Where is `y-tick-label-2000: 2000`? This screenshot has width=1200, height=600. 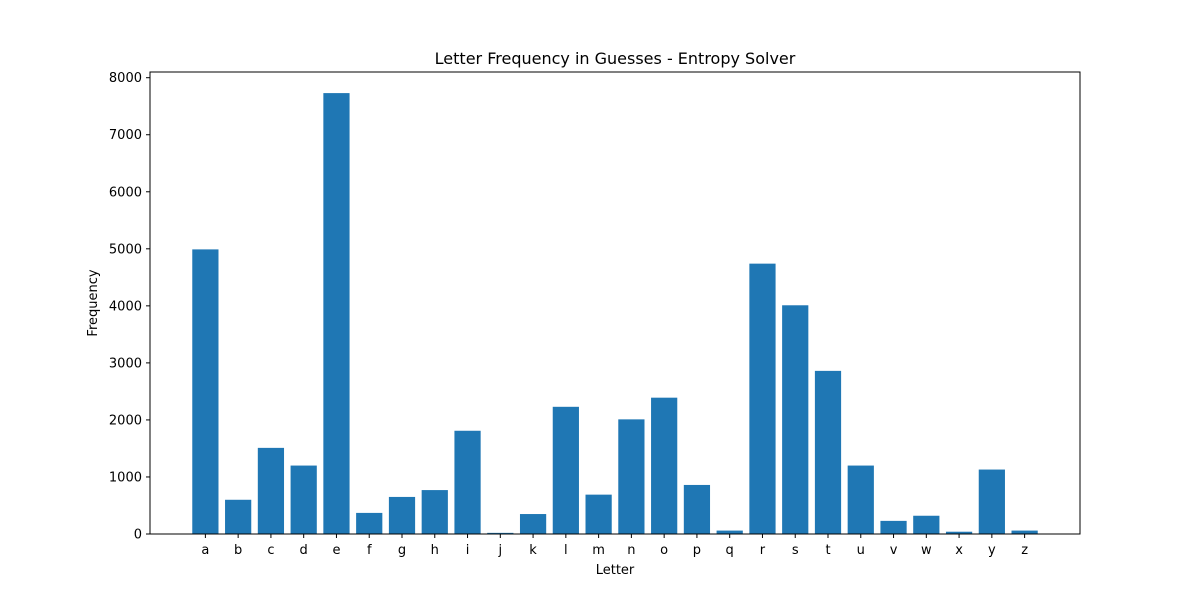
y-tick-label-2000: 2000 is located at coordinates (125, 420).